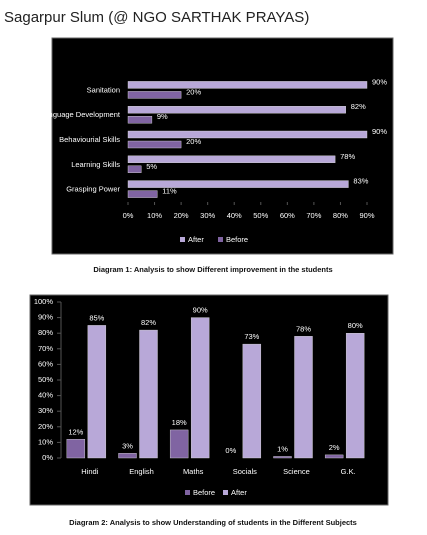  I want to click on y-tick-label: Behaviourial Skills, so click(89, 139).